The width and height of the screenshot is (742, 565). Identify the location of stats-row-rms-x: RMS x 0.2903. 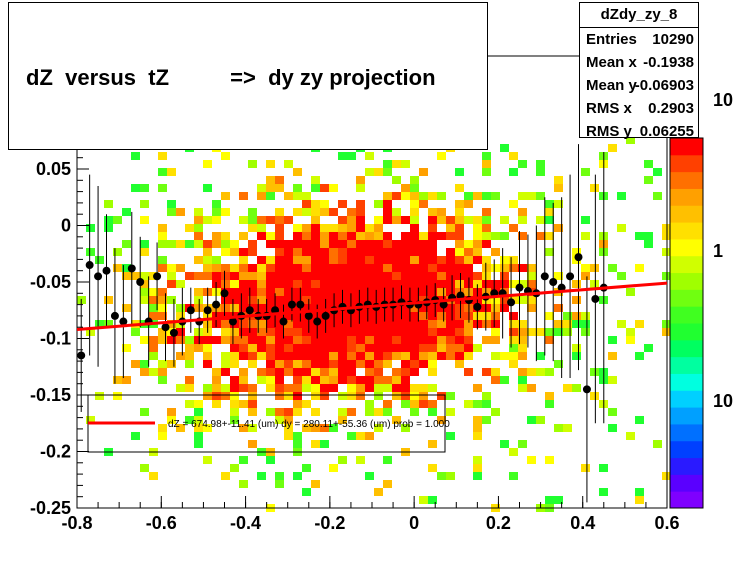
(639, 108).